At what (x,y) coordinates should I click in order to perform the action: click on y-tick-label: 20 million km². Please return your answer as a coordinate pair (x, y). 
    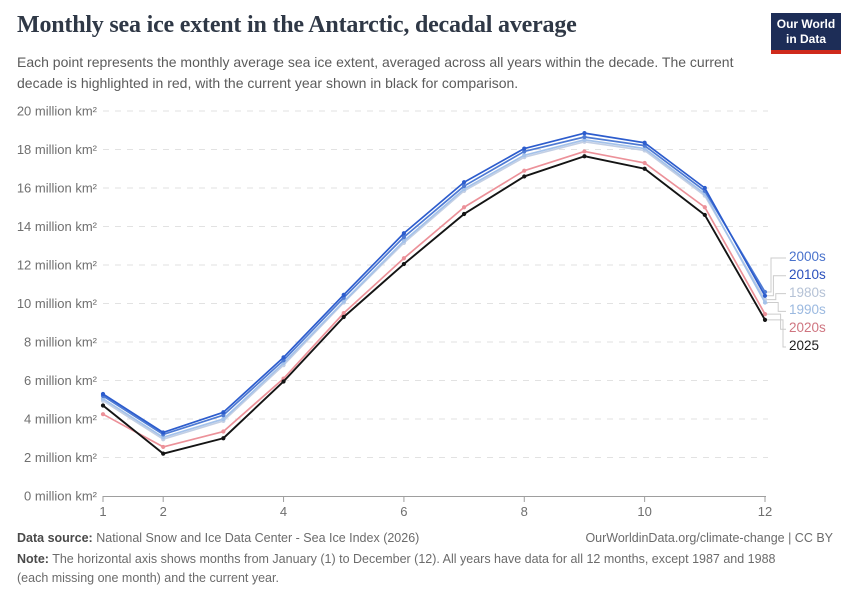
    Looking at the image, I should click on (57, 111).